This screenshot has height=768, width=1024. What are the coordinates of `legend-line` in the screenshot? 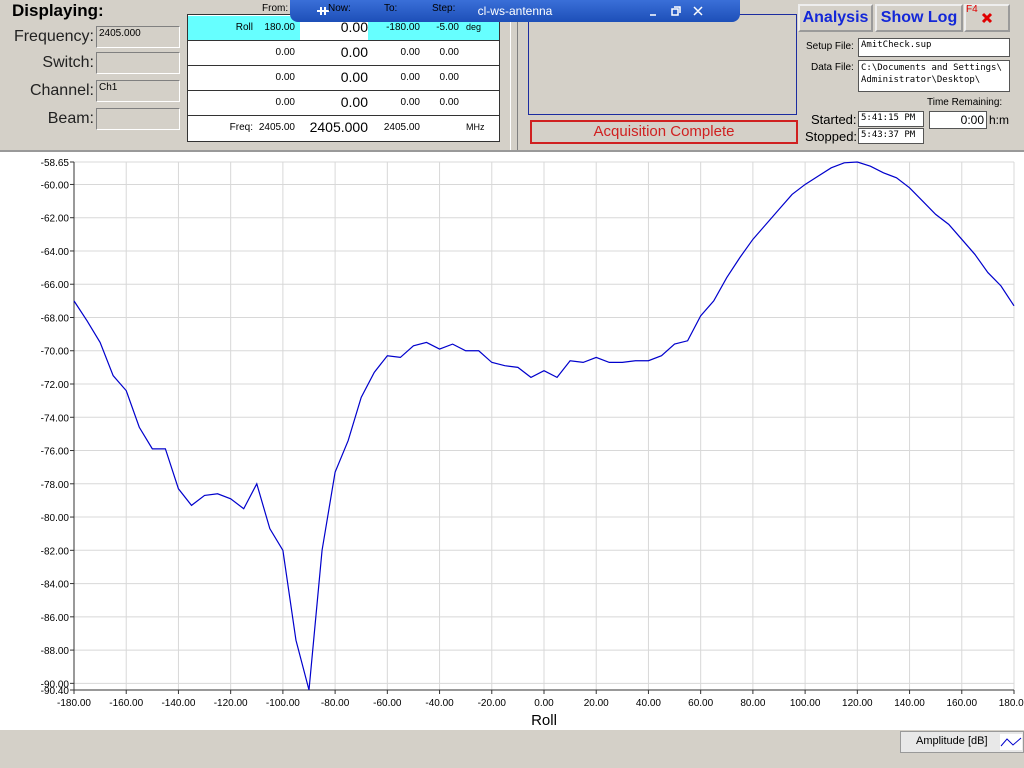 It's located at (1011, 742).